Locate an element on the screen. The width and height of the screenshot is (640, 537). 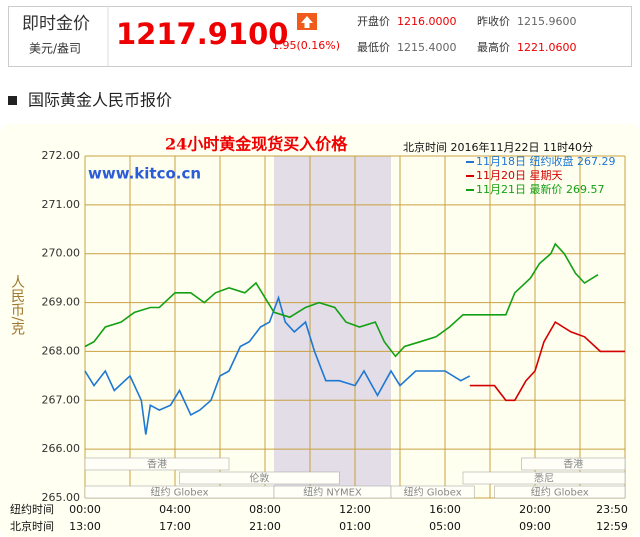
stat-label: 昨收价 is located at coordinates (493, 21).